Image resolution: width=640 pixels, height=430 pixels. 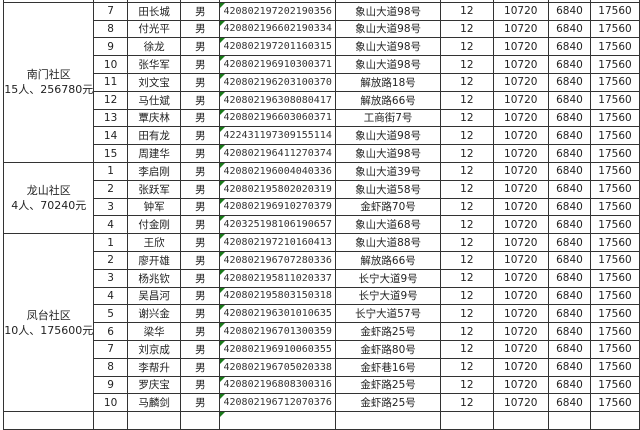 I want to click on address-cell: 象山大道68号, so click(x=388, y=225).